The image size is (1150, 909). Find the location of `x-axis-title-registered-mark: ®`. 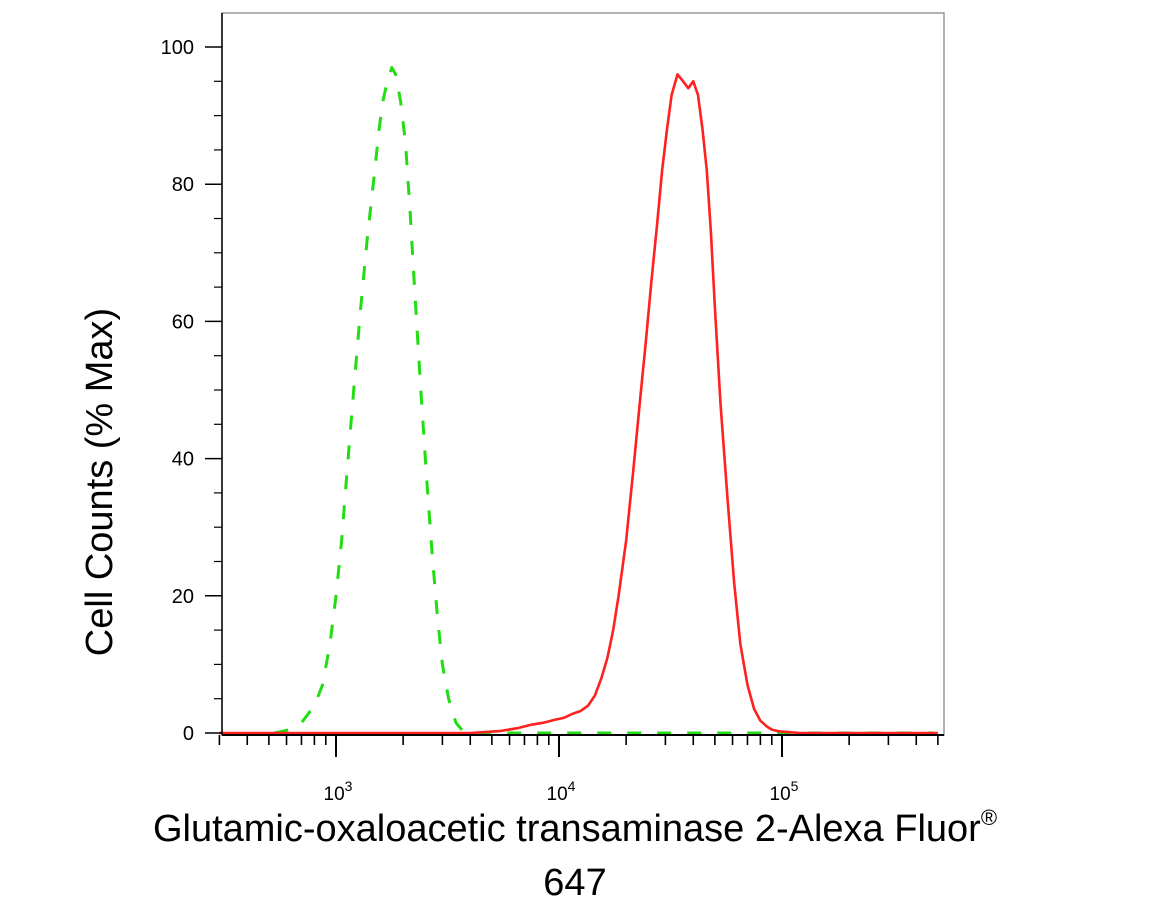

x-axis-title-registered-mark: ® is located at coordinates (989, 817).